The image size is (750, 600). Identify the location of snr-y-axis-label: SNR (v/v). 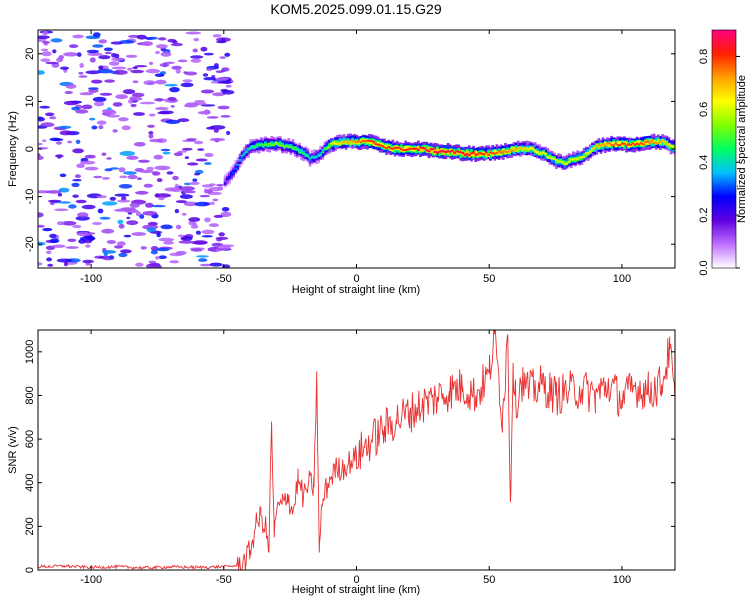
(13, 450).